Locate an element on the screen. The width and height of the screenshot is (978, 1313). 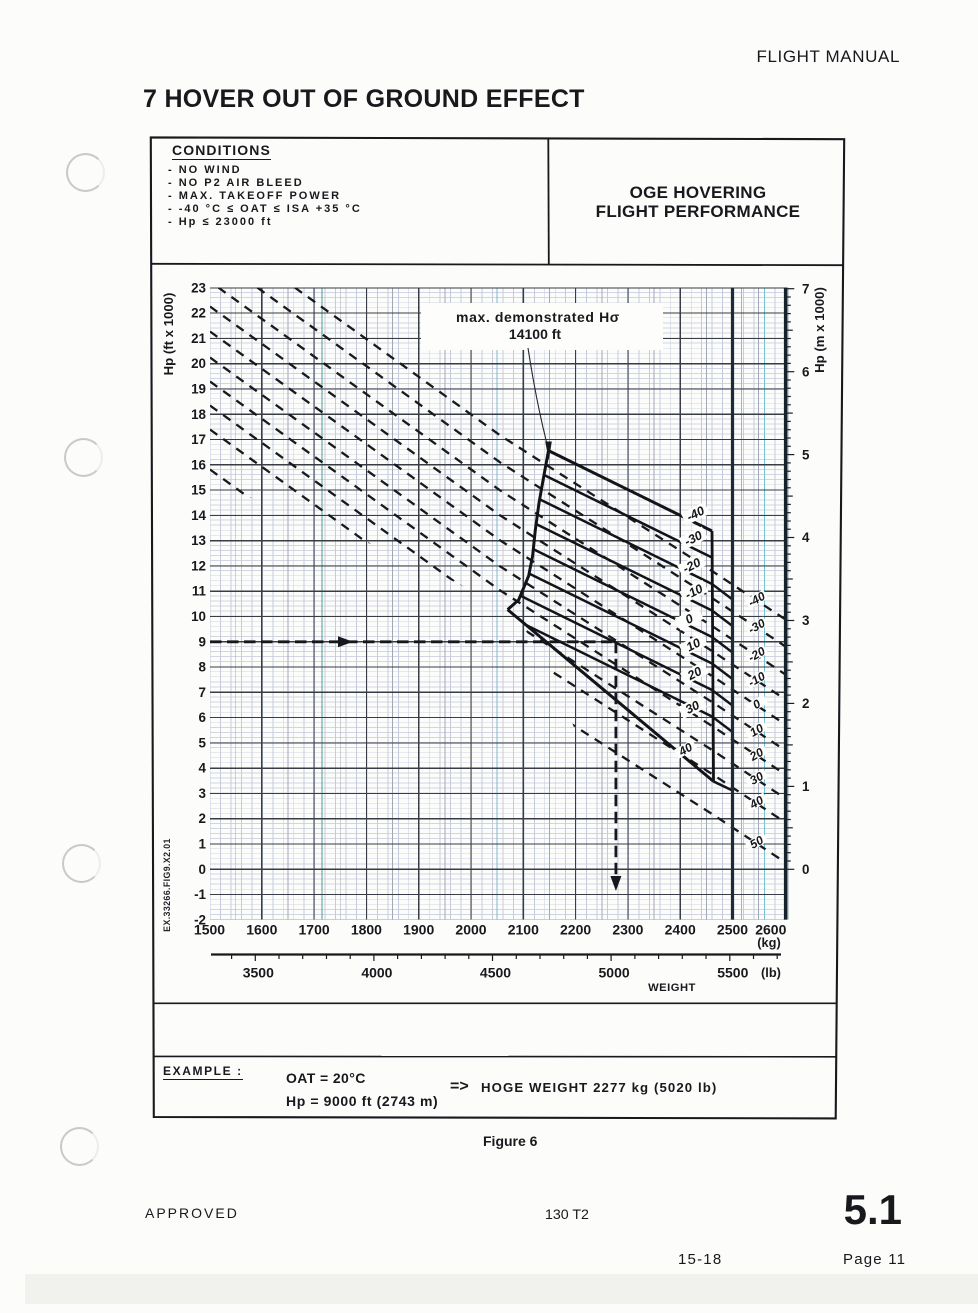
svg-text: 14 is located at coordinates (198, 515).